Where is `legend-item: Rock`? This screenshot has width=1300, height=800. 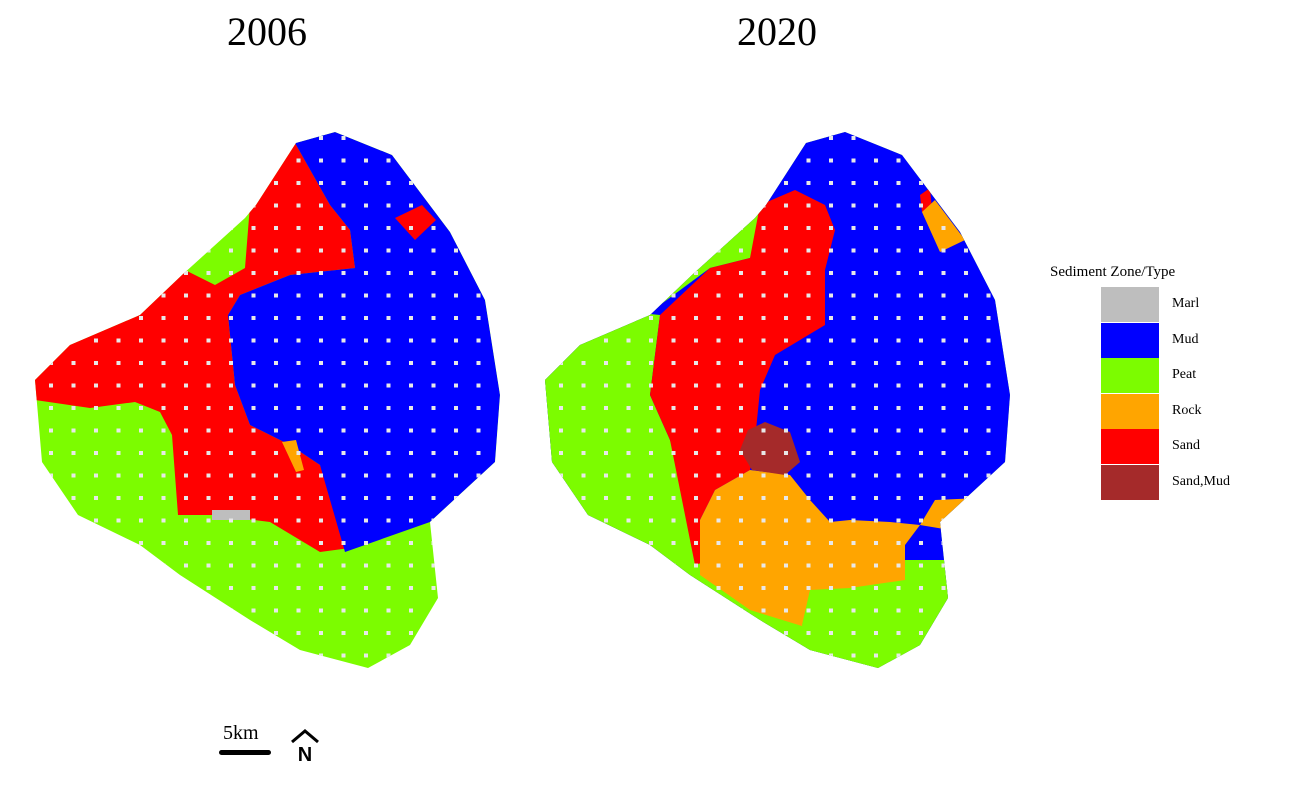
legend-item: Rock is located at coordinates (1126, 411).